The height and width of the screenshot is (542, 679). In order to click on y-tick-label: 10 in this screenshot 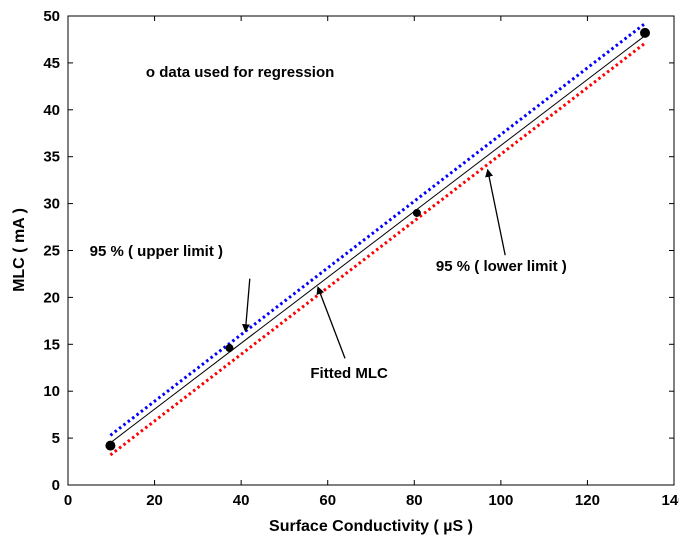, I will do `click(51, 391)`.